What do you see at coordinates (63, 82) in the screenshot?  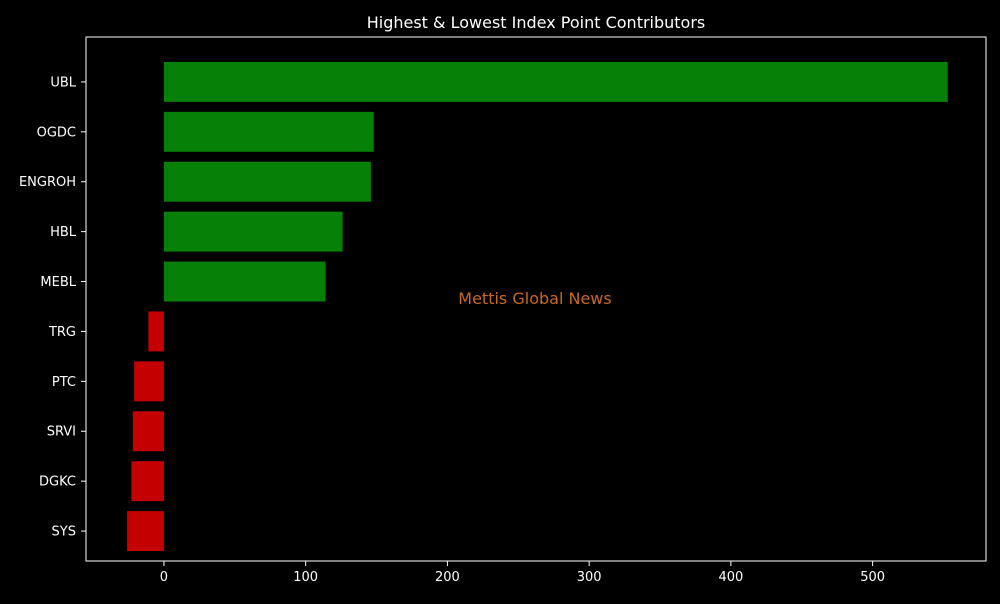 I see `y-tick-label: UBL` at bounding box center [63, 82].